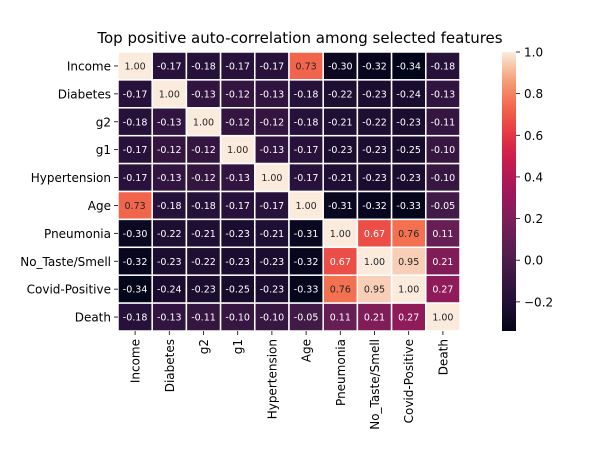 Image resolution: width=613 pixels, height=460 pixels. What do you see at coordinates (533, 261) in the screenshot?
I see `colorbar-tick-label: 0.0` at bounding box center [533, 261].